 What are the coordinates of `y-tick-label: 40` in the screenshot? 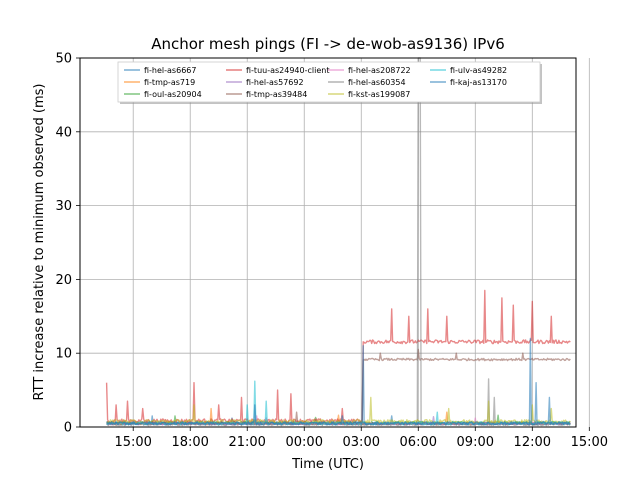 It's located at (63, 132).